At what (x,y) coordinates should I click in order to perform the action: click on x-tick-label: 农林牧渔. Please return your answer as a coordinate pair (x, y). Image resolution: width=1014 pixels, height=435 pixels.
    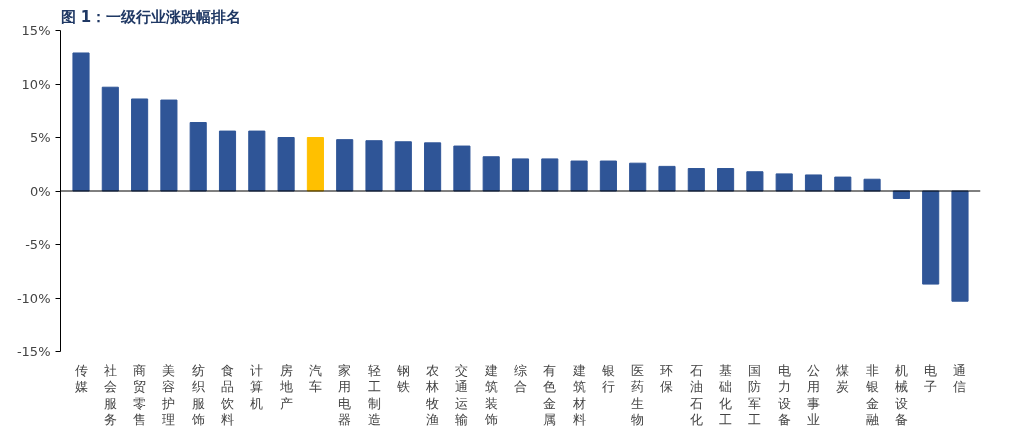
    Looking at the image, I should click on (432, 394).